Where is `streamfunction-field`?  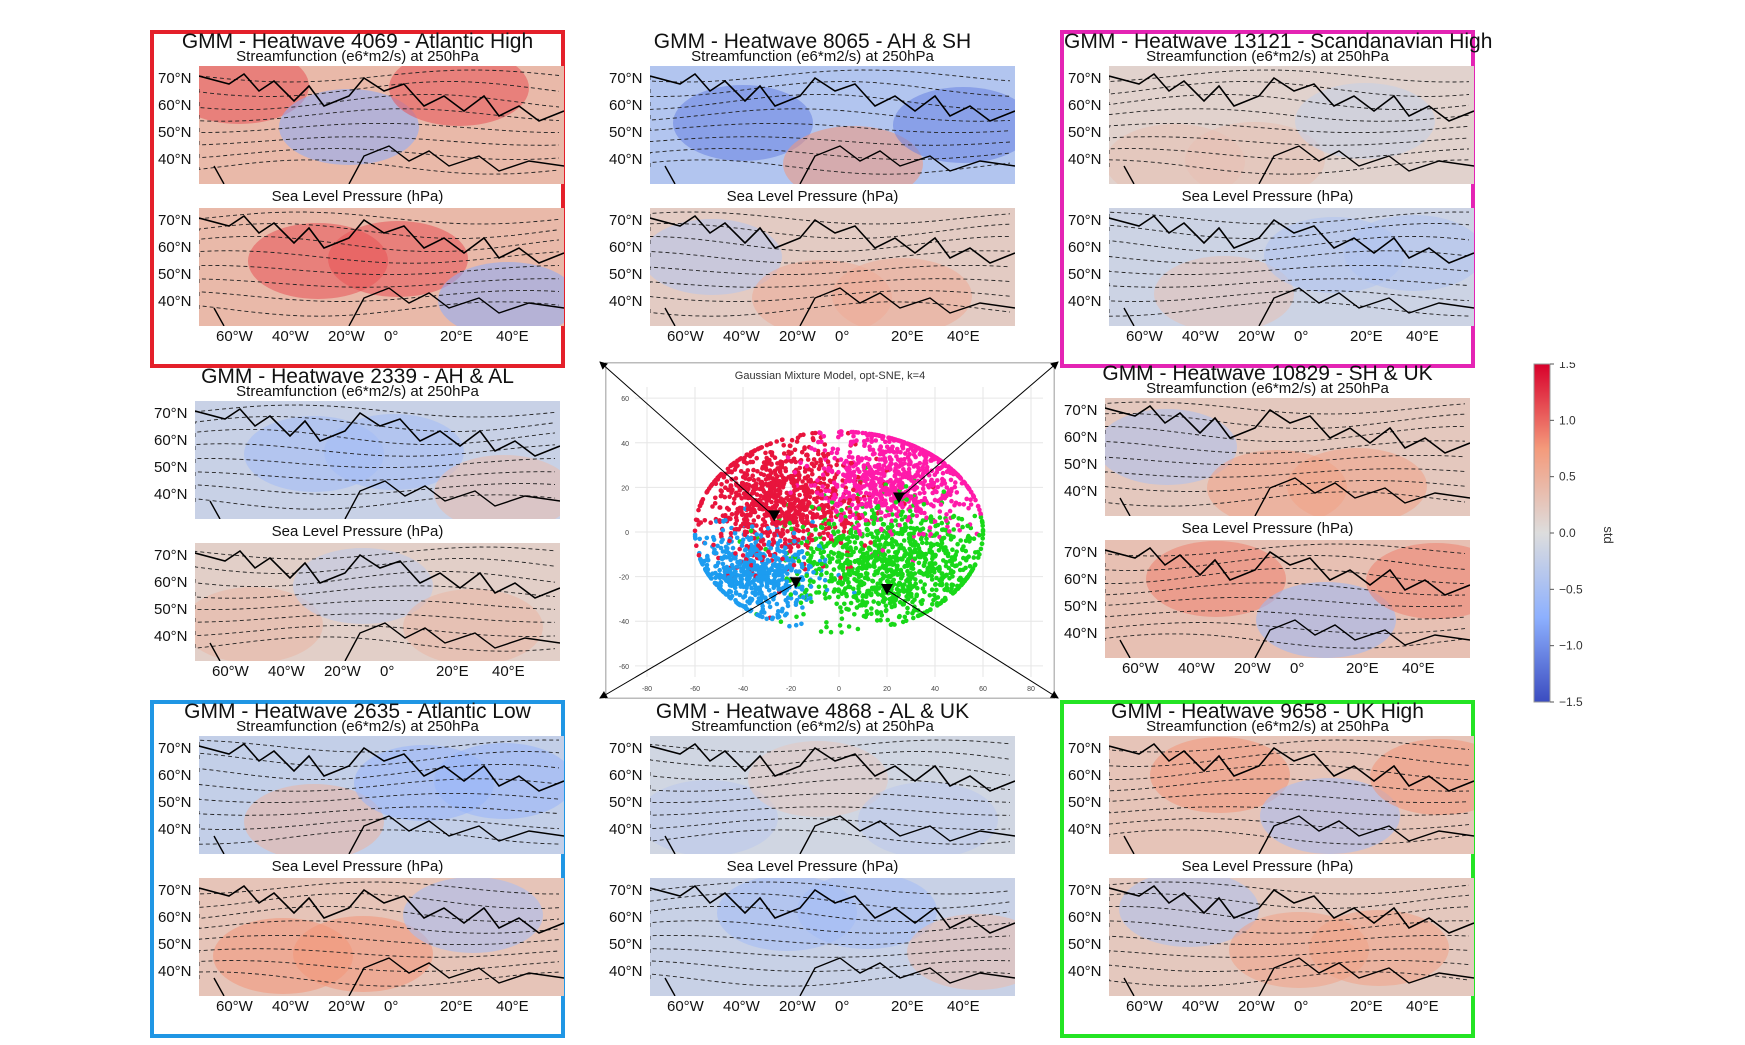 streamfunction-field is located at coordinates (377, 460).